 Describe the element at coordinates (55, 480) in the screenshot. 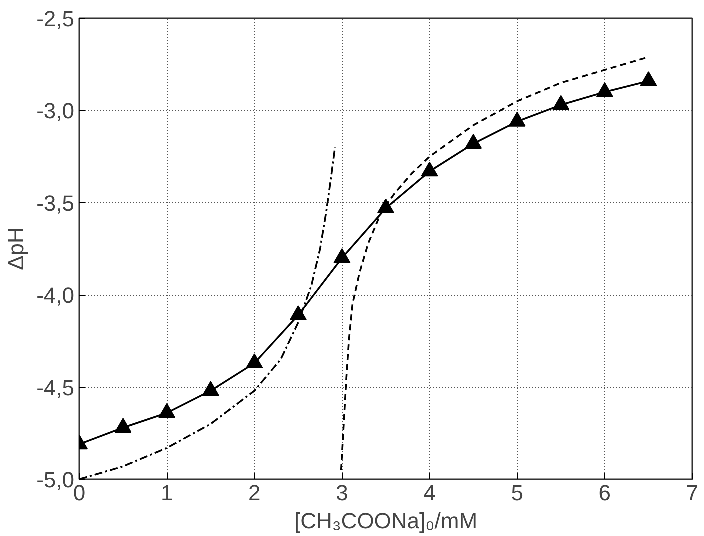

I see `y-tick-label: -5,0` at that location.